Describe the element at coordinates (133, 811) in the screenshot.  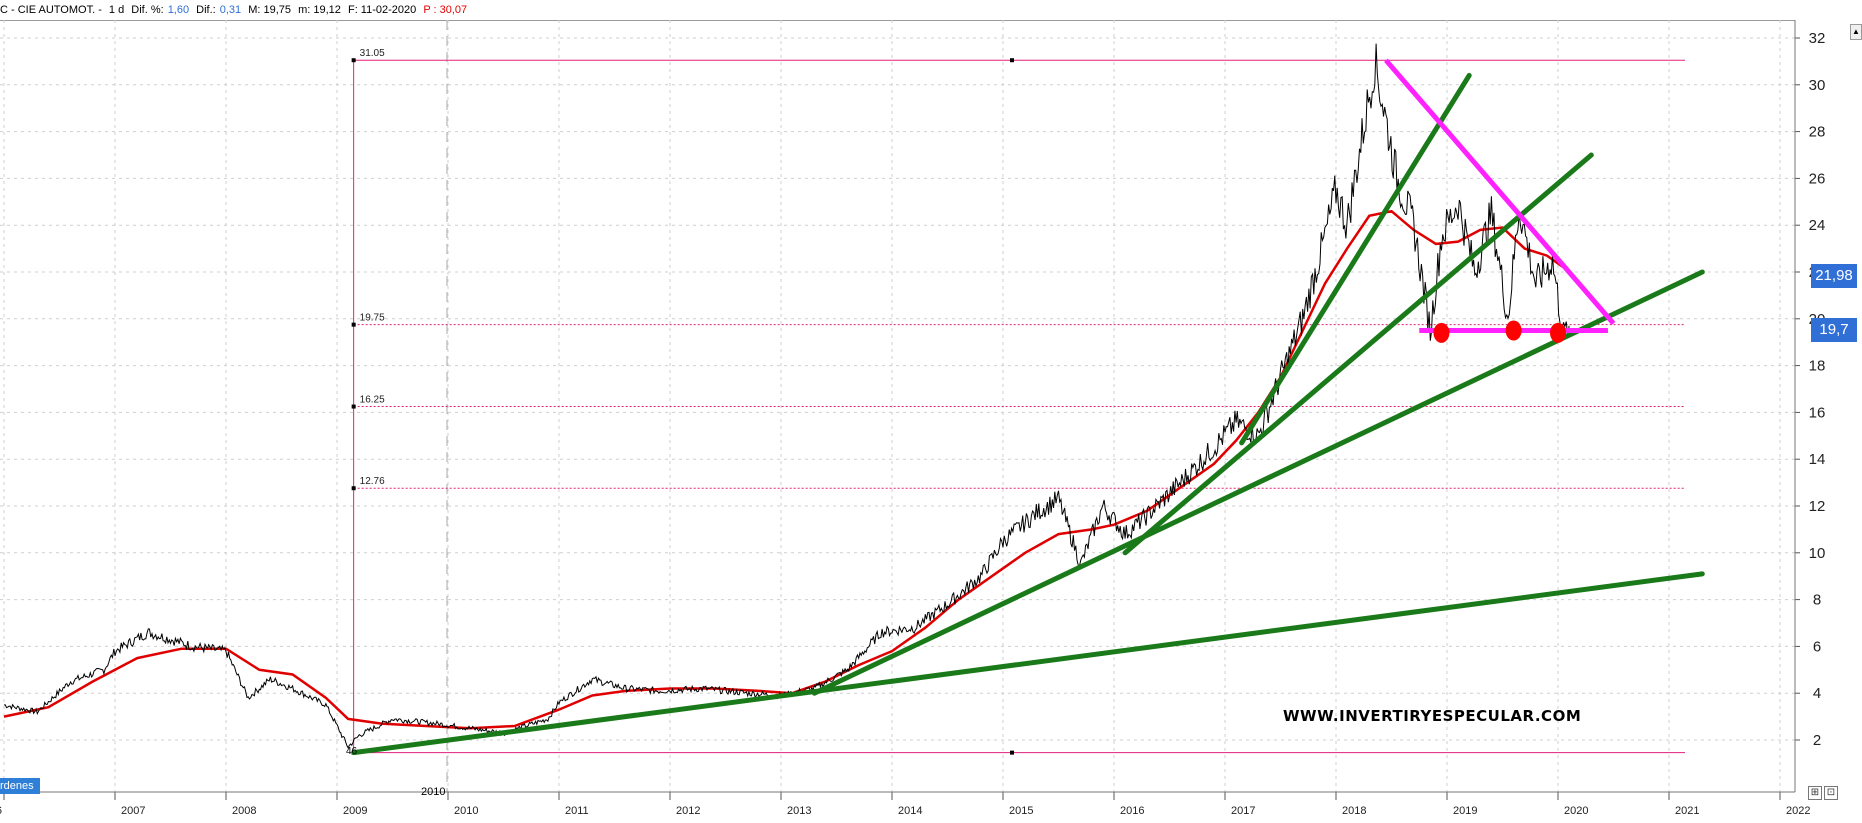
I see `x-tick-label: 2007` at that location.